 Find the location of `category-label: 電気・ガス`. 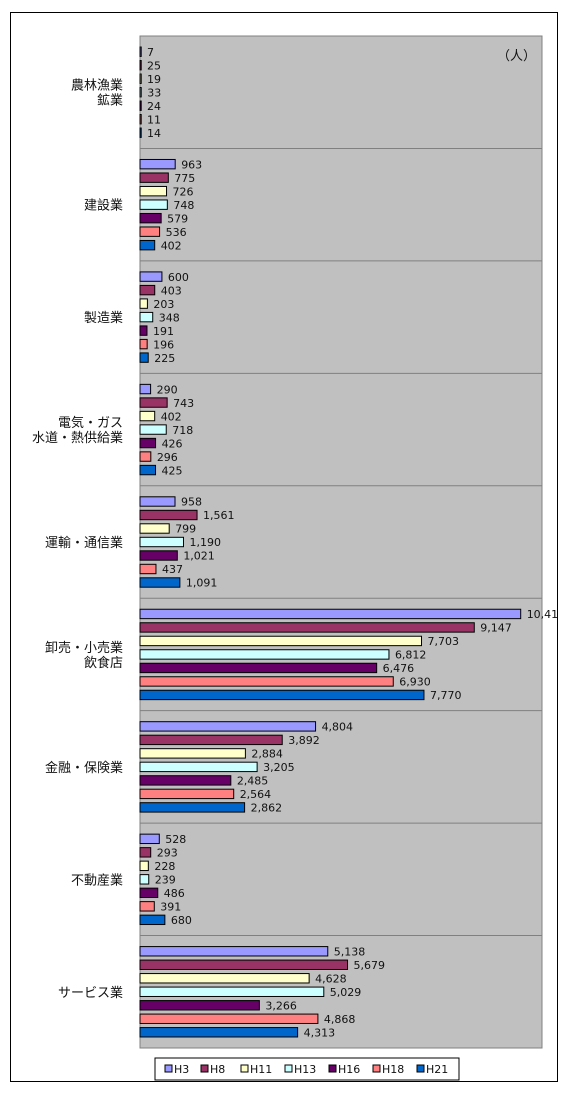

category-label: 電気・ガス is located at coordinates (90, 423).